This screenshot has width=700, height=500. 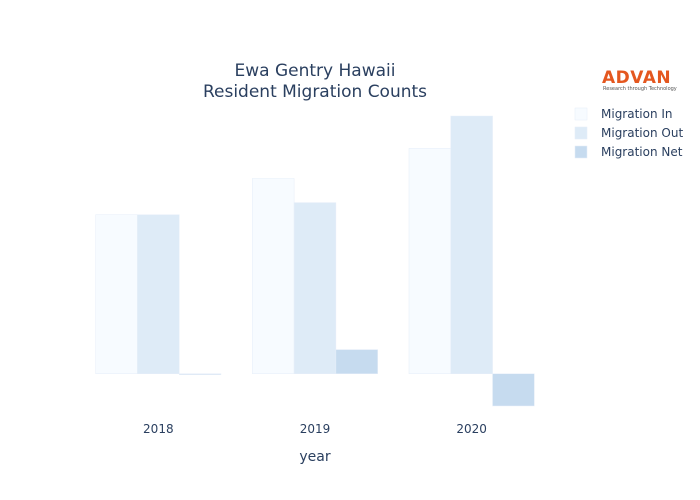 I want to click on legend-item-migration-net: Migration Net, so click(x=628, y=152).